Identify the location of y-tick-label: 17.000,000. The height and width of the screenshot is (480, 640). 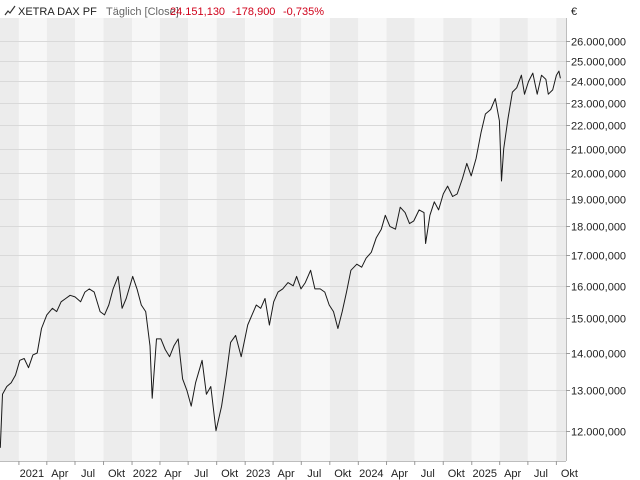
(598, 257).